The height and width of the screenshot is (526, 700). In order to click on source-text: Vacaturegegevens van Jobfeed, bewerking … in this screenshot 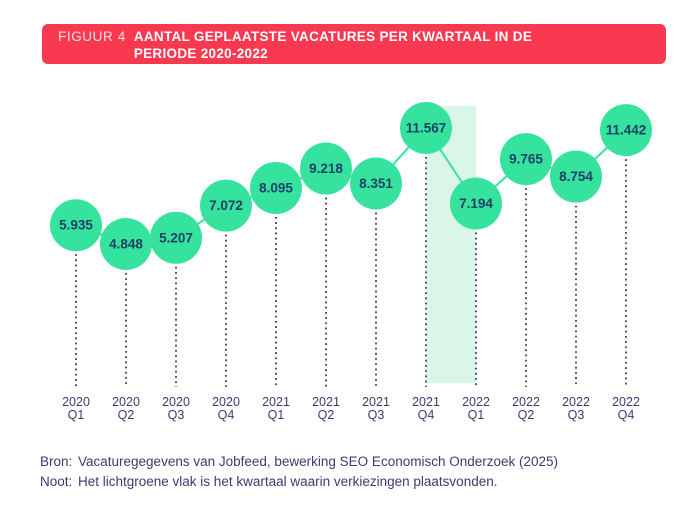, I will do `click(318, 461)`.